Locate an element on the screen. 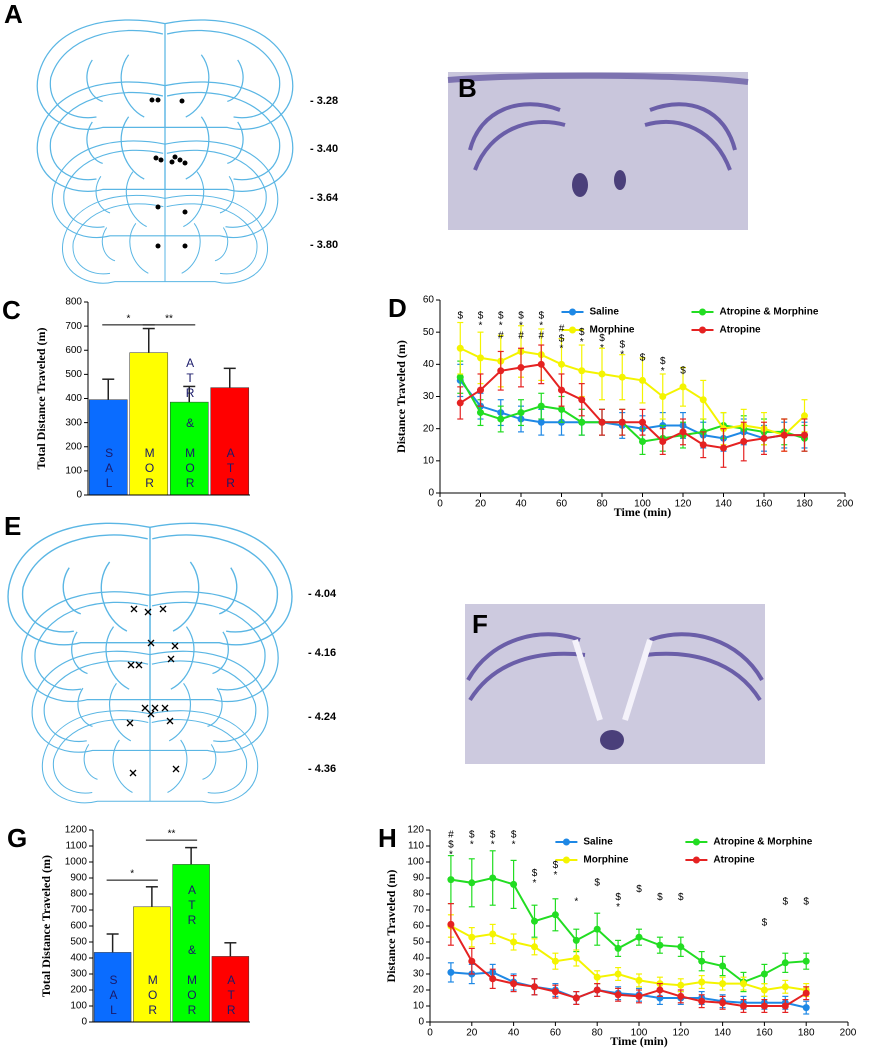 The height and width of the screenshot is (1050, 883). significance-label: * is located at coordinates (132, 874).